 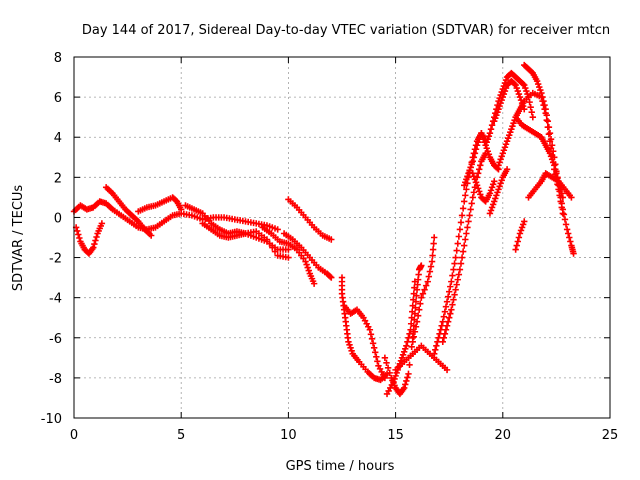 I want to click on y-tick-label: 6, so click(x=58, y=98).